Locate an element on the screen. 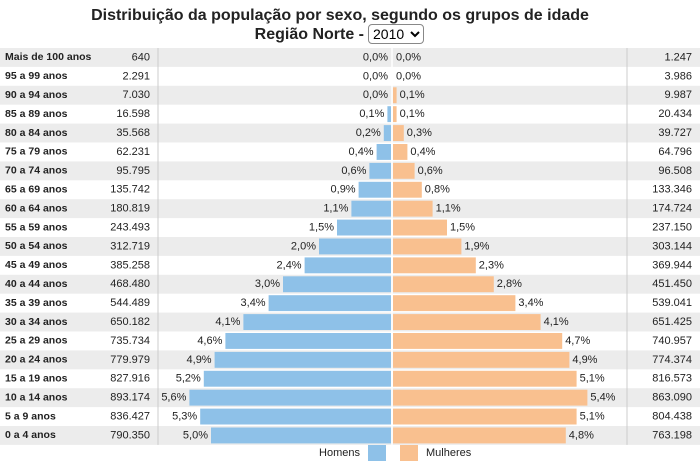 This screenshot has height=466, width=700. count-label: 763.198 is located at coordinates (672, 435).